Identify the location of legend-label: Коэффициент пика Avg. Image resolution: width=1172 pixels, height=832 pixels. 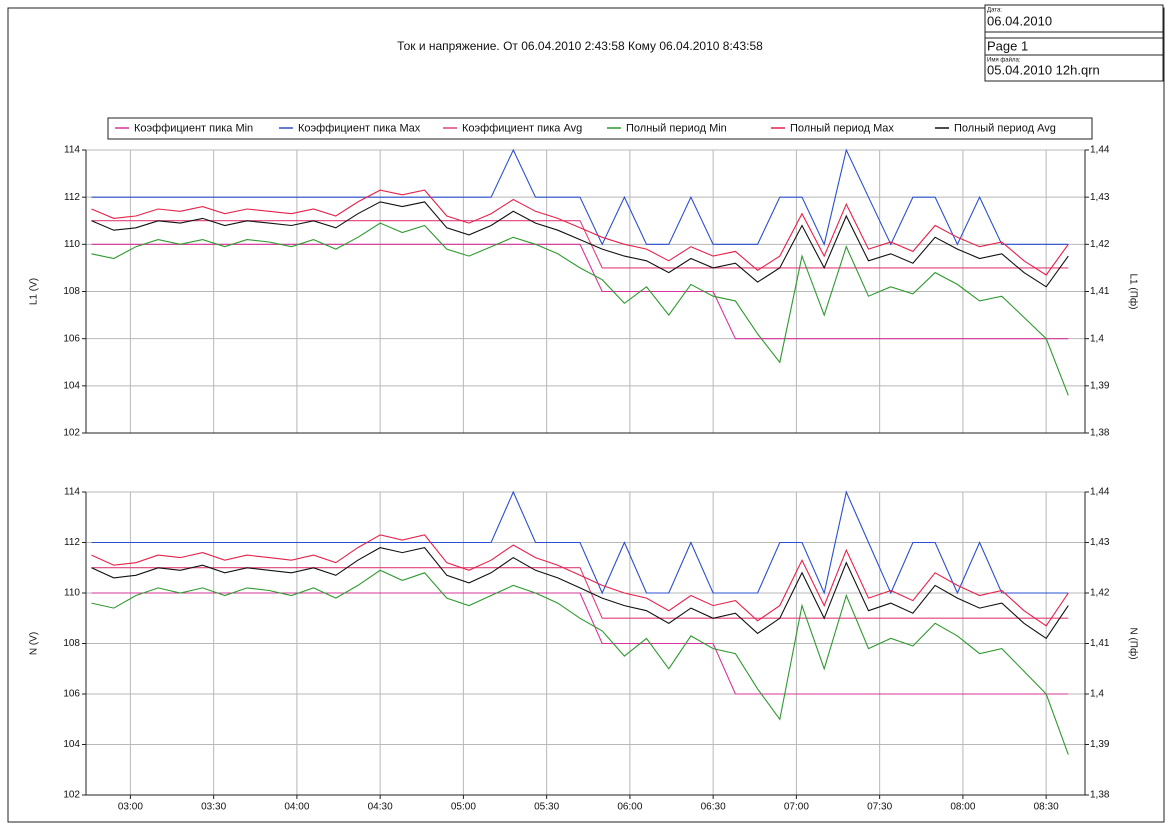
(522, 128).